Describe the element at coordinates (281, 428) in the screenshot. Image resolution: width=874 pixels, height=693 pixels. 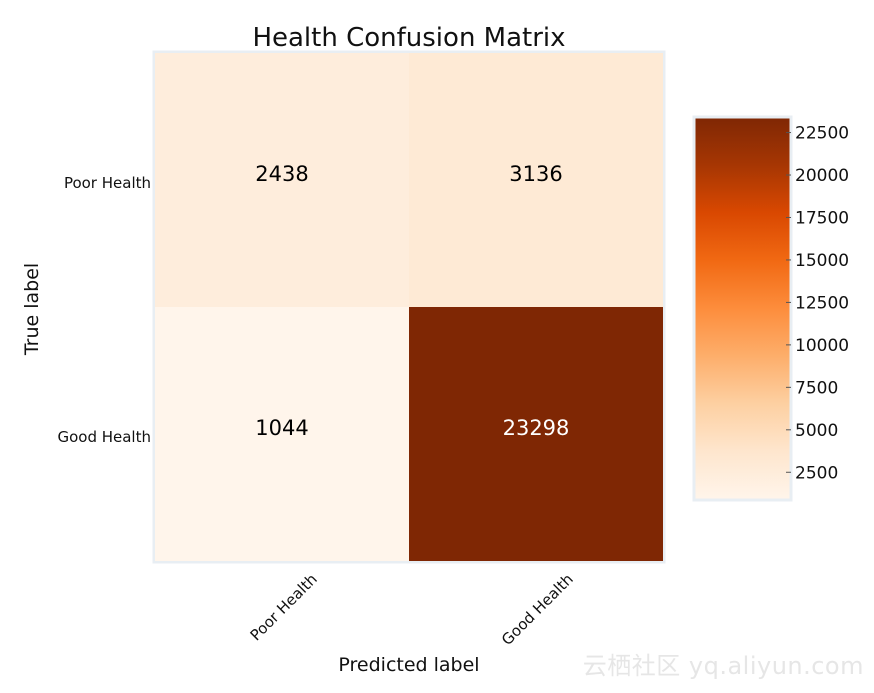
I see `cell-value-true-good-pred-poor: 1044` at that location.